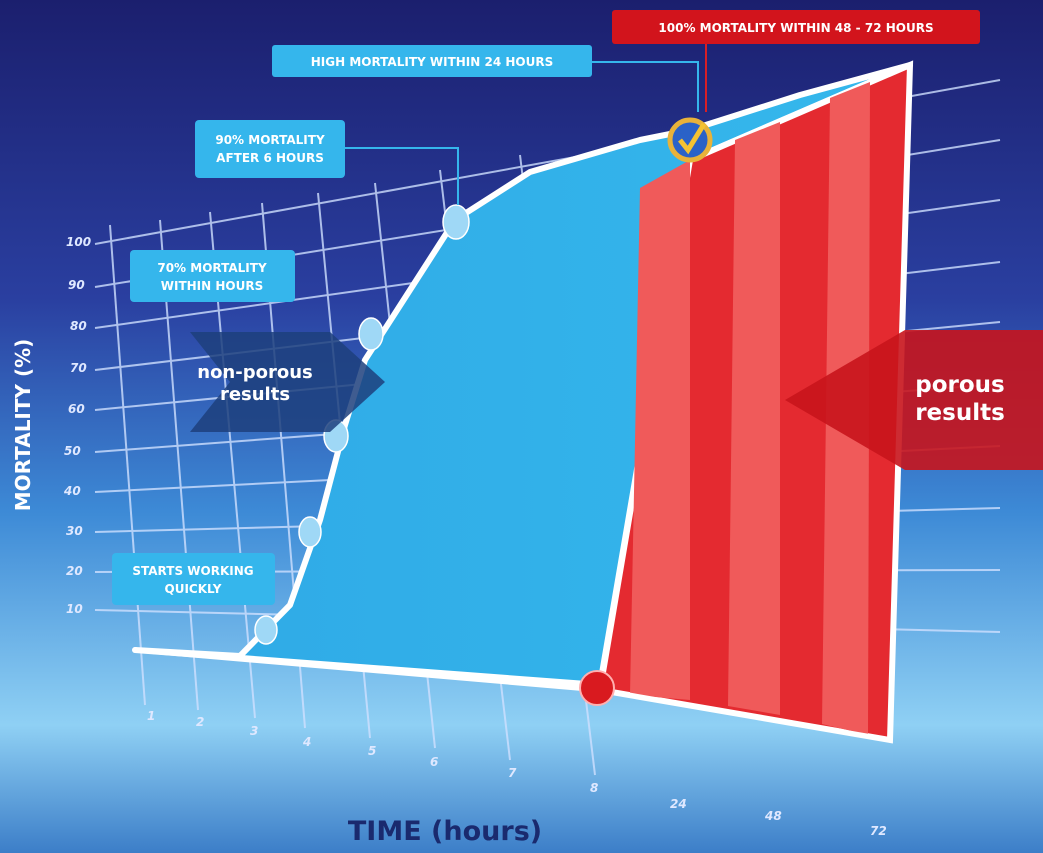 The width and height of the screenshot is (1043, 853). Describe the element at coordinates (212, 268) in the screenshot. I see `callout: 70% MORTALITY` at that location.